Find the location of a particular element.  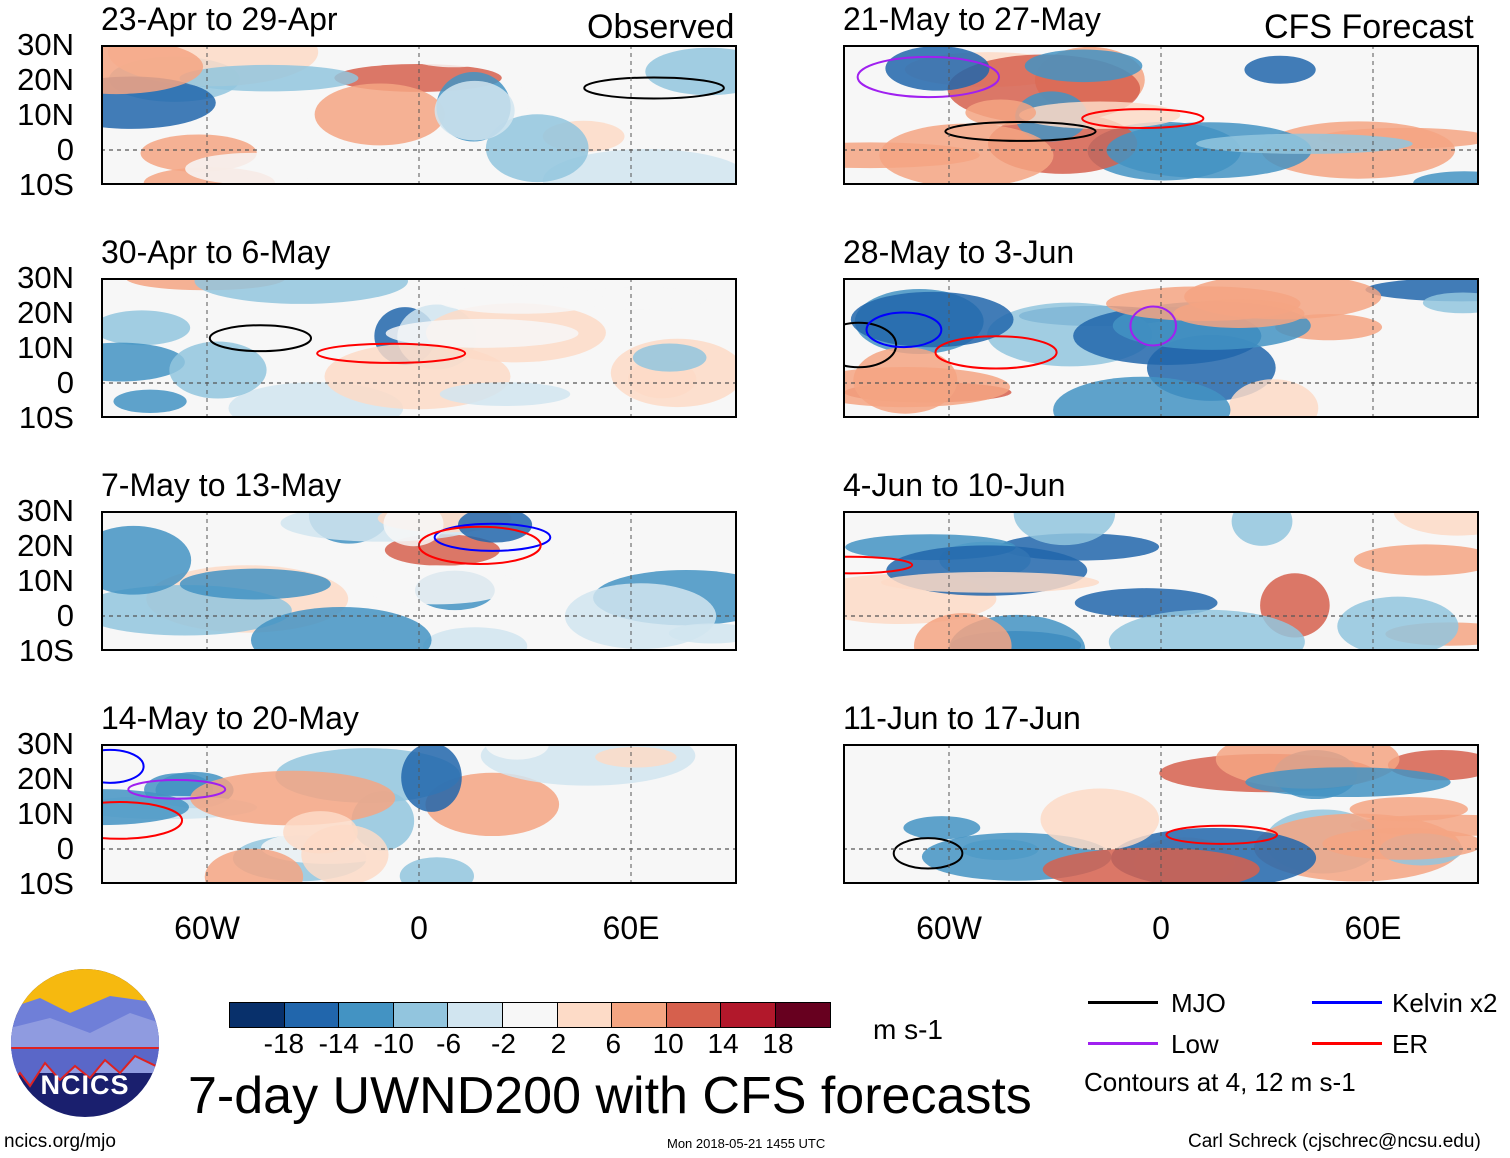

contour-note: Contours at 4, 12 m s-1 is located at coordinates (1220, 1082).